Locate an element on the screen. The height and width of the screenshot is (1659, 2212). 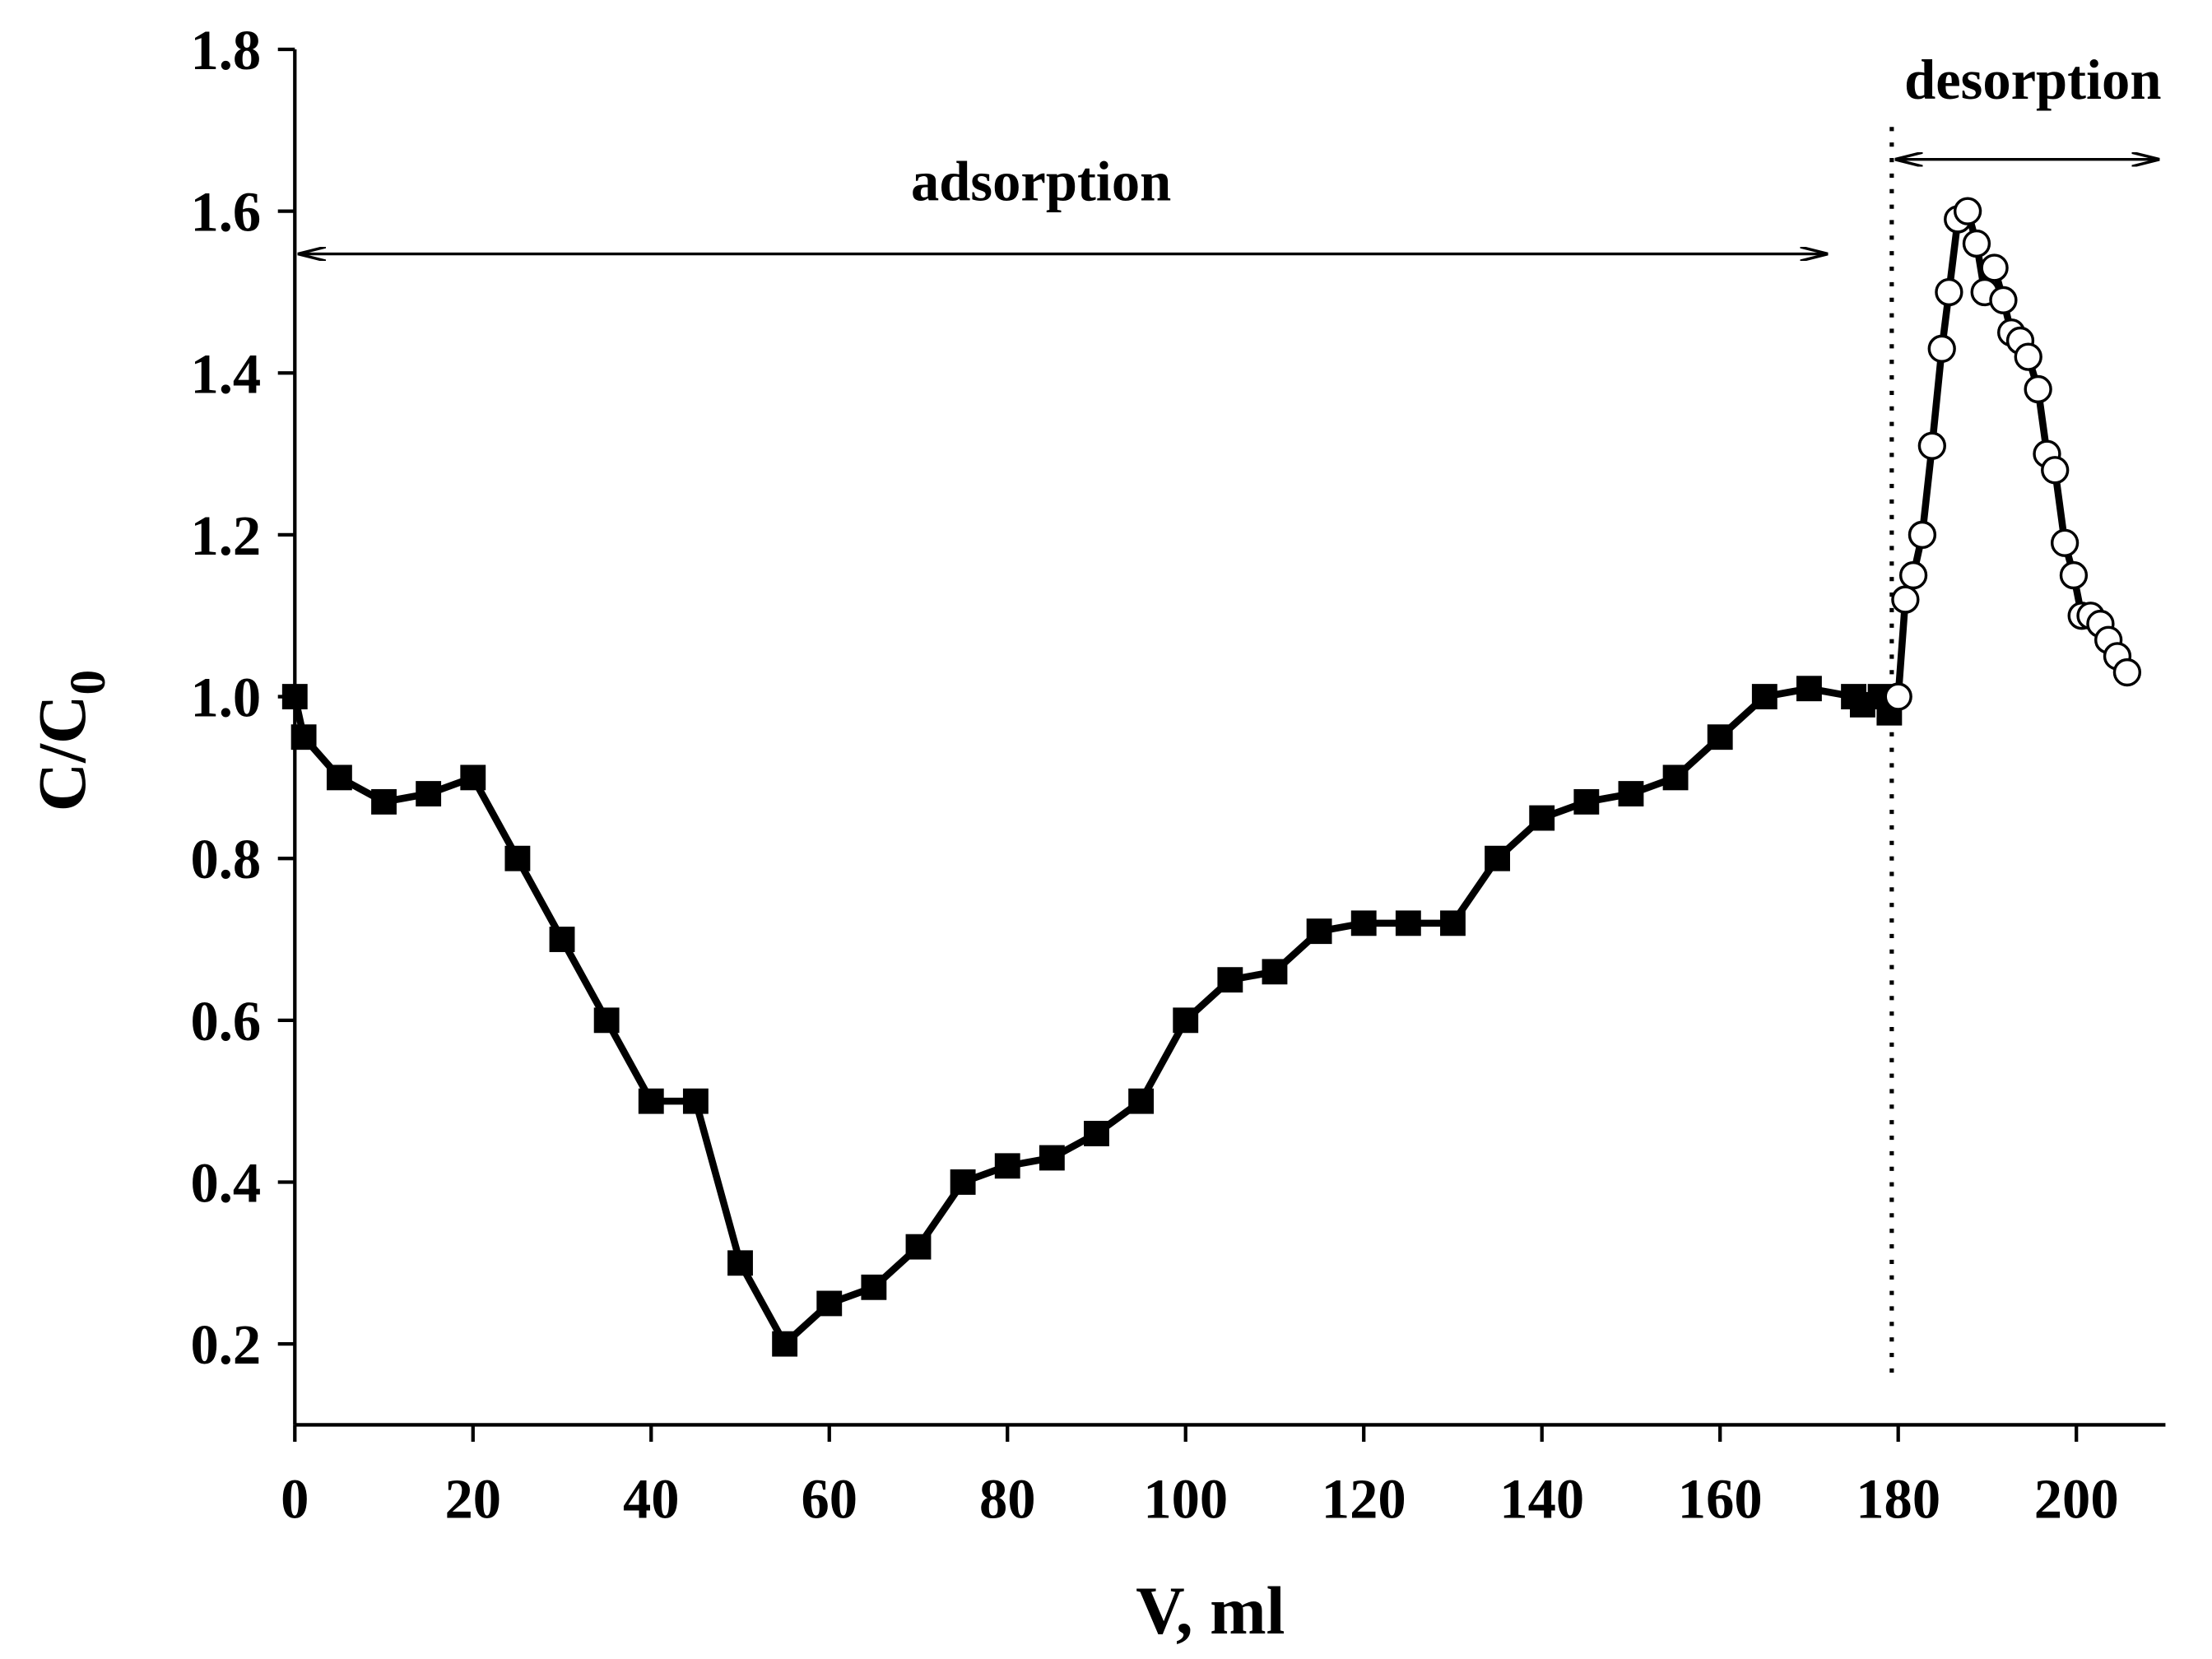
y-tick-label: 1.2 is located at coordinates (225, 535).